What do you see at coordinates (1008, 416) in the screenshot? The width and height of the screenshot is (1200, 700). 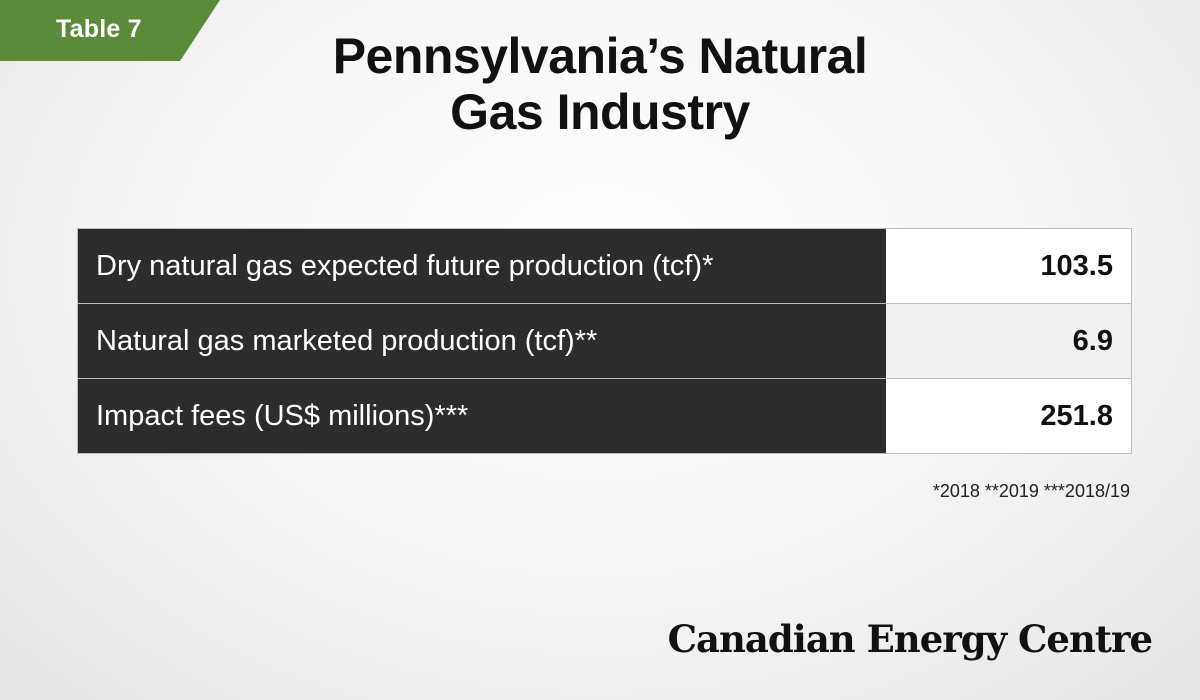 I see `row-value: 251.8` at bounding box center [1008, 416].